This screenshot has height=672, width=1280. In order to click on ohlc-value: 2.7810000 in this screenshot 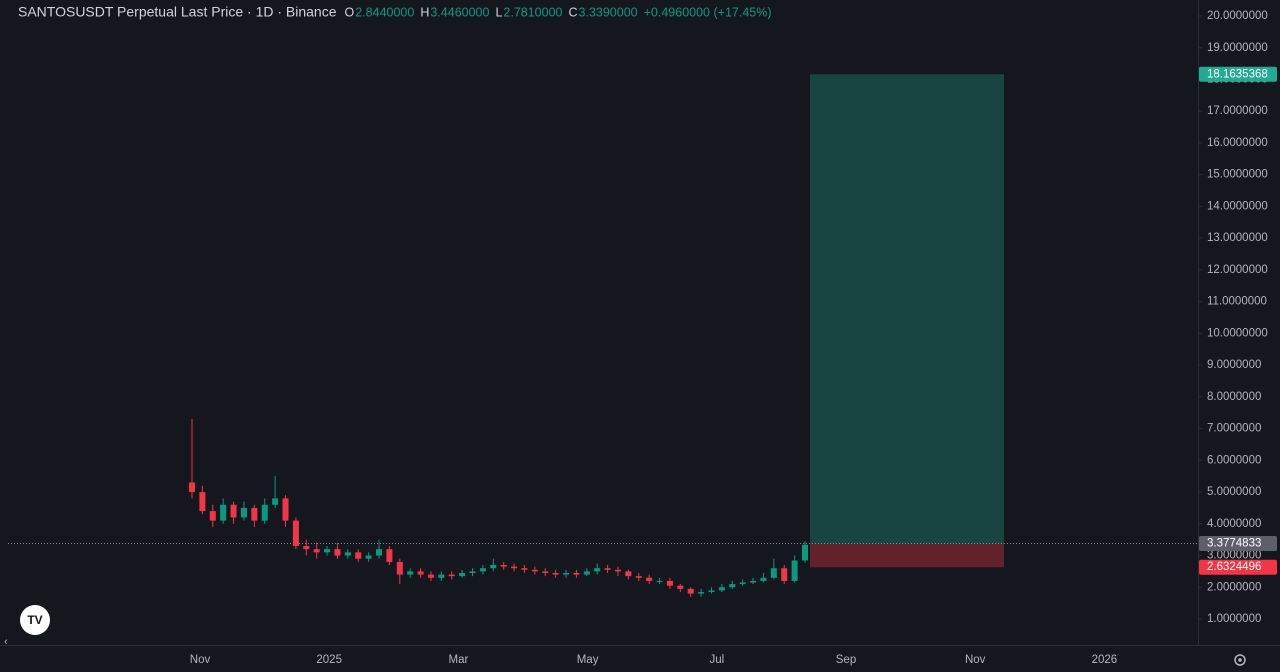, I will do `click(532, 12)`.